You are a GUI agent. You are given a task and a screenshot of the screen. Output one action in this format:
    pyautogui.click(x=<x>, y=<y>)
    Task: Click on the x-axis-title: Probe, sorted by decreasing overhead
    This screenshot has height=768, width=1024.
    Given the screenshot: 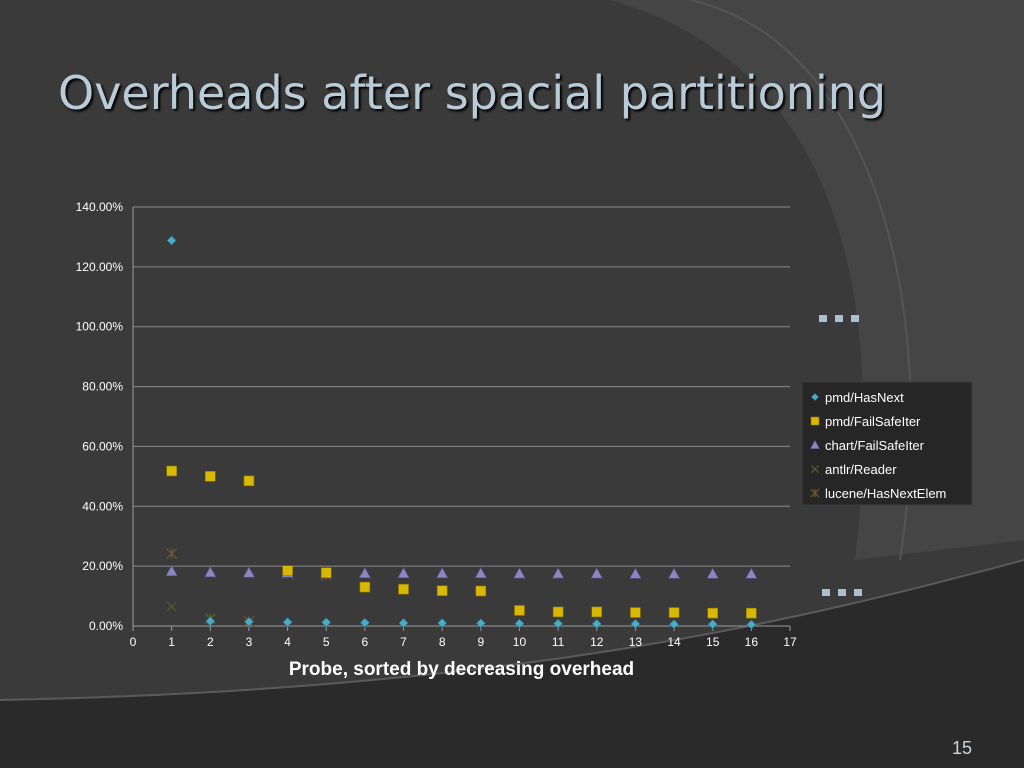 What is the action you would take?
    pyautogui.click(x=461, y=669)
    